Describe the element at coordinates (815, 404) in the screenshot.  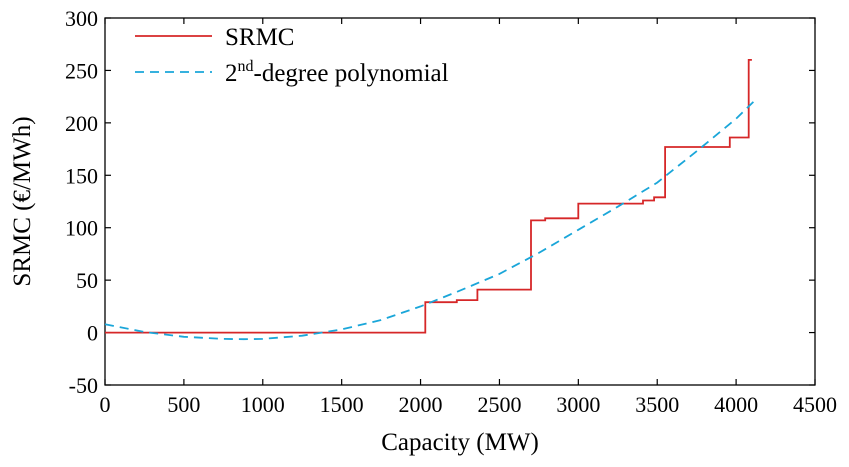
I see `x-tick-label: 4500` at that location.